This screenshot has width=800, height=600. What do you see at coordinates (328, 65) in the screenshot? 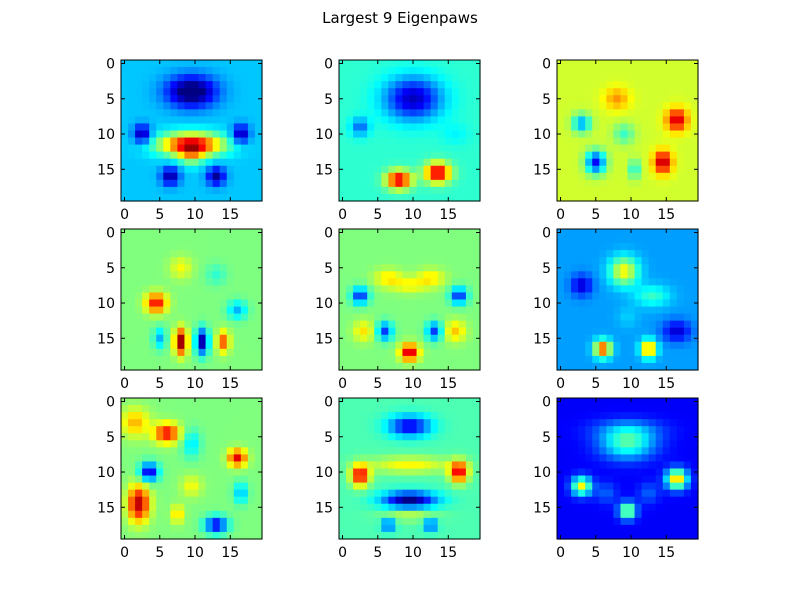
I see `y-tick-label: 0` at bounding box center [328, 65].